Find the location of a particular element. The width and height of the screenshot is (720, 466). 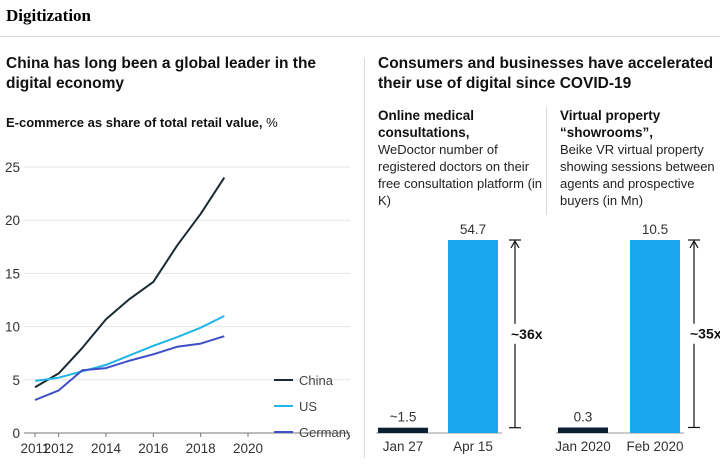

y-tick-label: 0 is located at coordinates (16, 433).